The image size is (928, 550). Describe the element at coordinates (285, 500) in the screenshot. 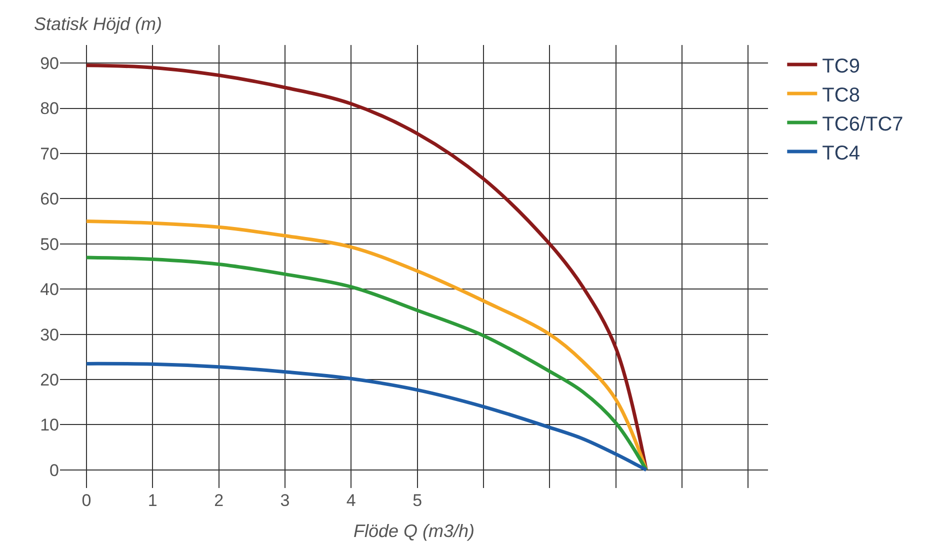

I see `x-tick-label: 3` at that location.